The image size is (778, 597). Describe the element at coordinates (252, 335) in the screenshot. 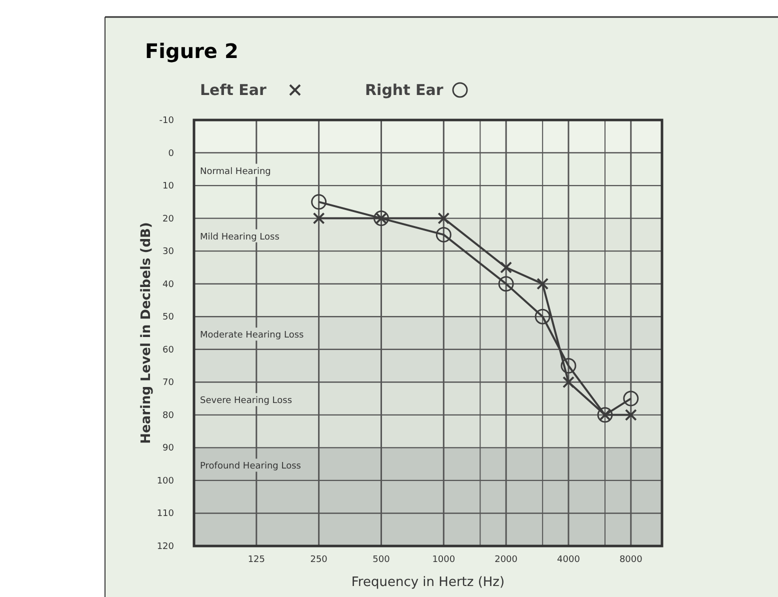

I see `band-label: Moderate Hearing Loss` at that location.